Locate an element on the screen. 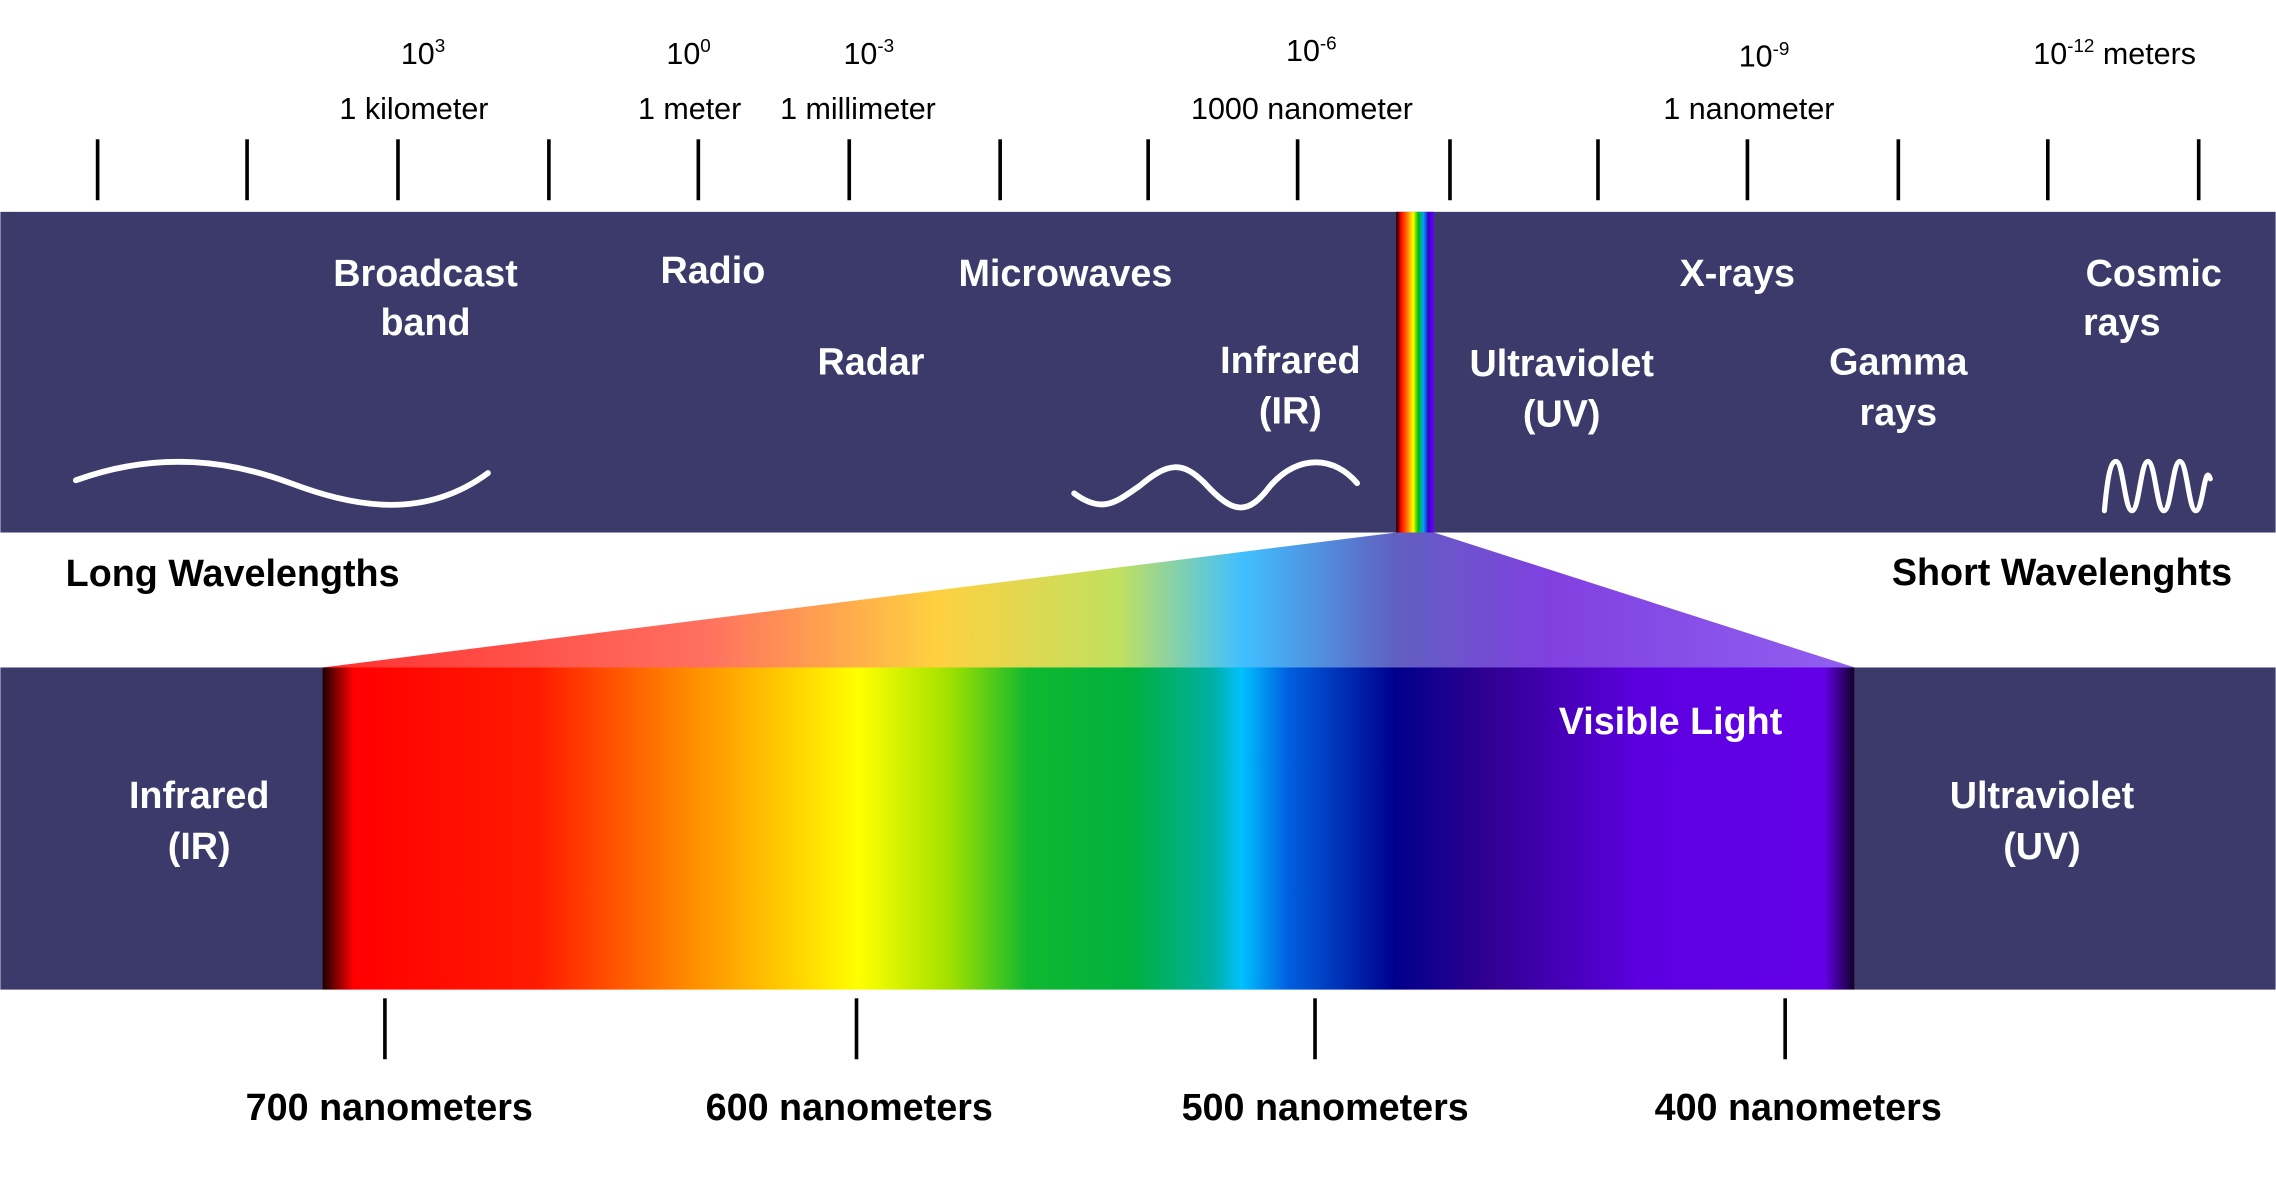  exponent-label: 10-9 is located at coordinates (1764, 56).